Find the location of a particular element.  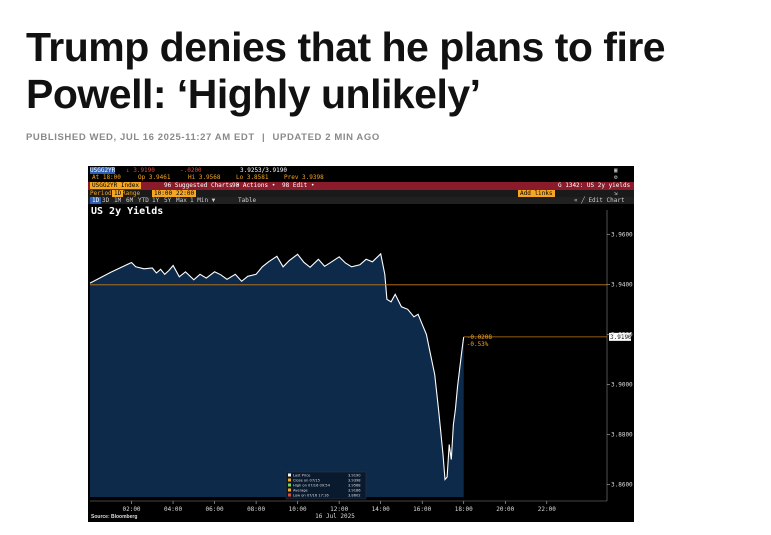

legend-label: Close on 07/15 is located at coordinates (306, 481).